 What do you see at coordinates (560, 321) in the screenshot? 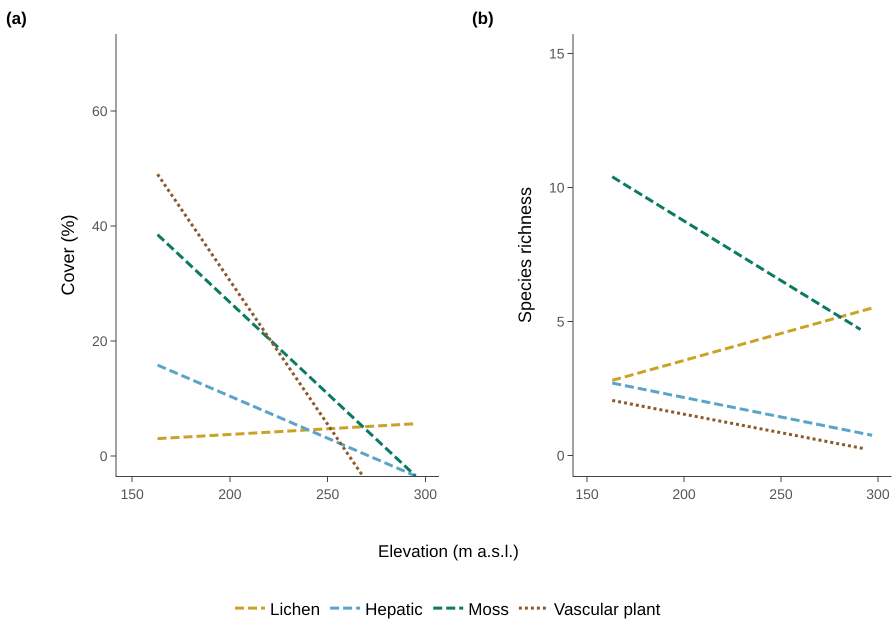
I see `y-tick-label: 5` at bounding box center [560, 321].